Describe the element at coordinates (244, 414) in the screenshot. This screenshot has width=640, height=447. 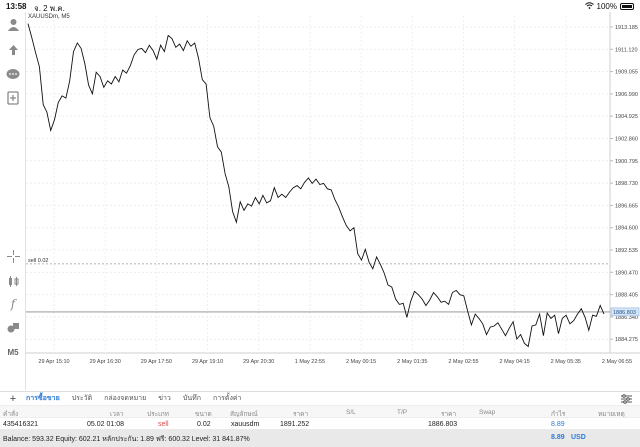
I see `header-symbol: สัญลักษณ์` at that location.